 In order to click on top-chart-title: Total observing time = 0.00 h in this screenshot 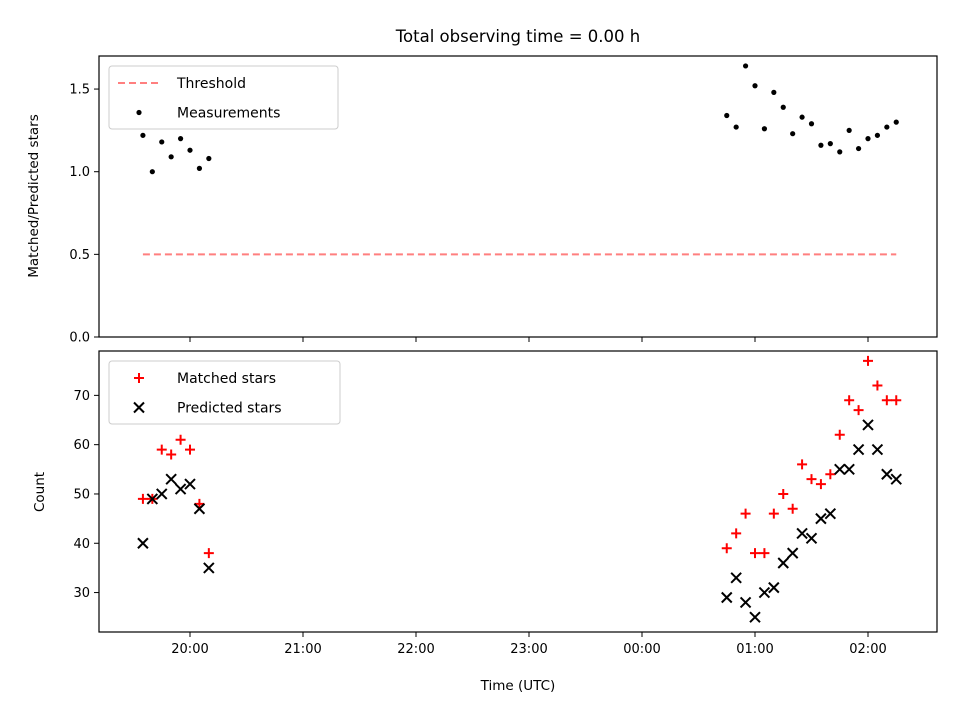, I will do `click(517, 36)`.